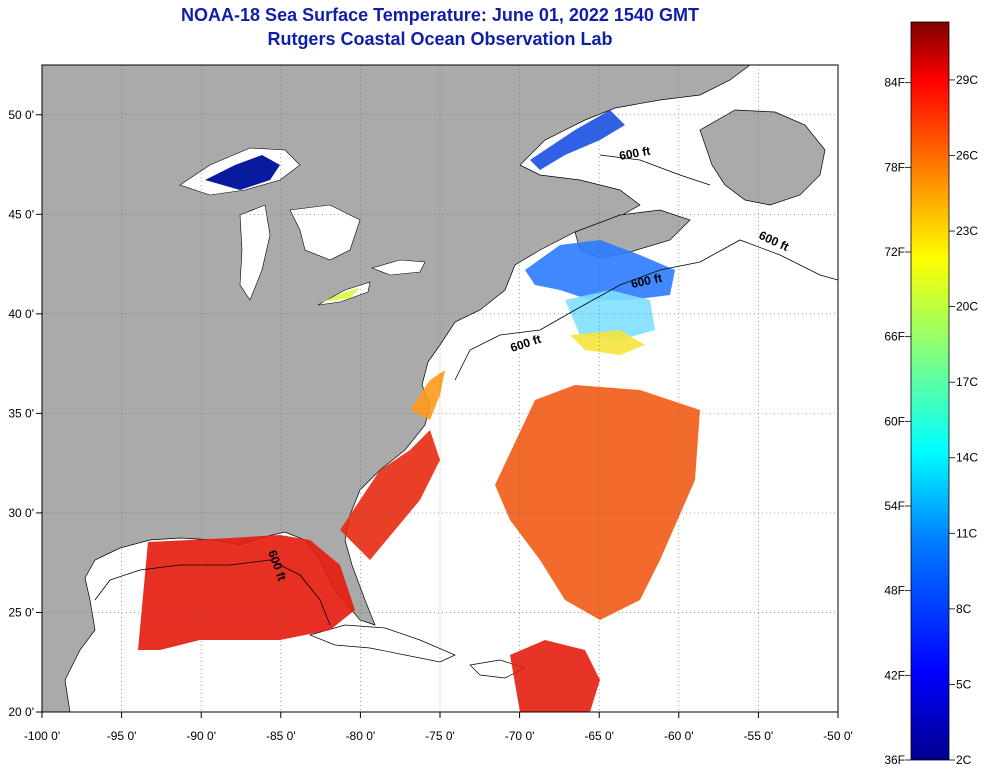 The height and width of the screenshot is (770, 984). I want to click on colorbar-c-label: 8C, so click(964, 609).